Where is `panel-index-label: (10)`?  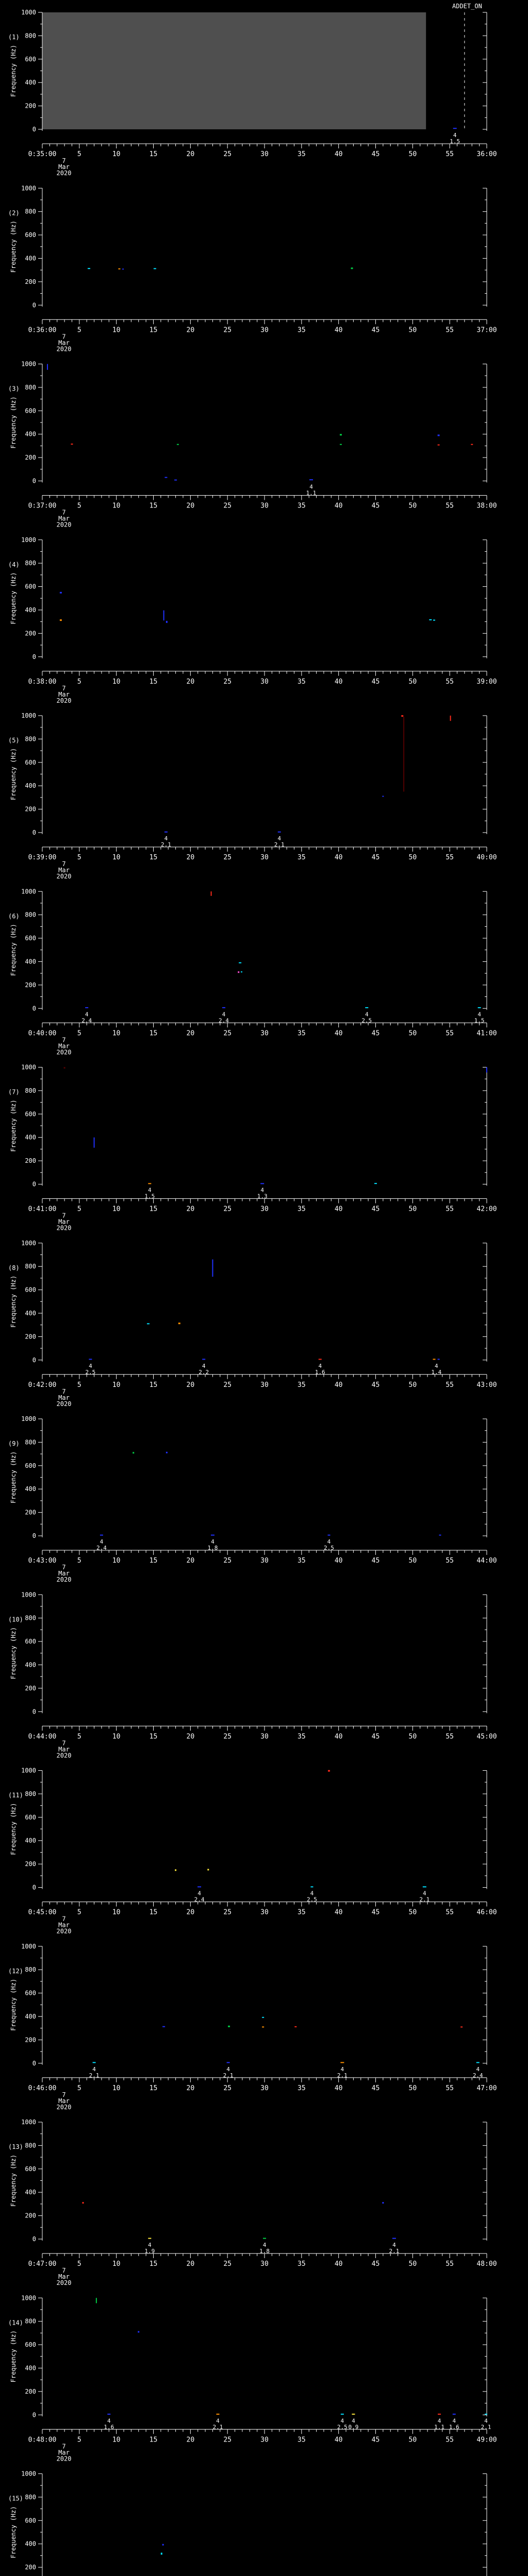
panel-index-label: (10) is located at coordinates (15, 1619).